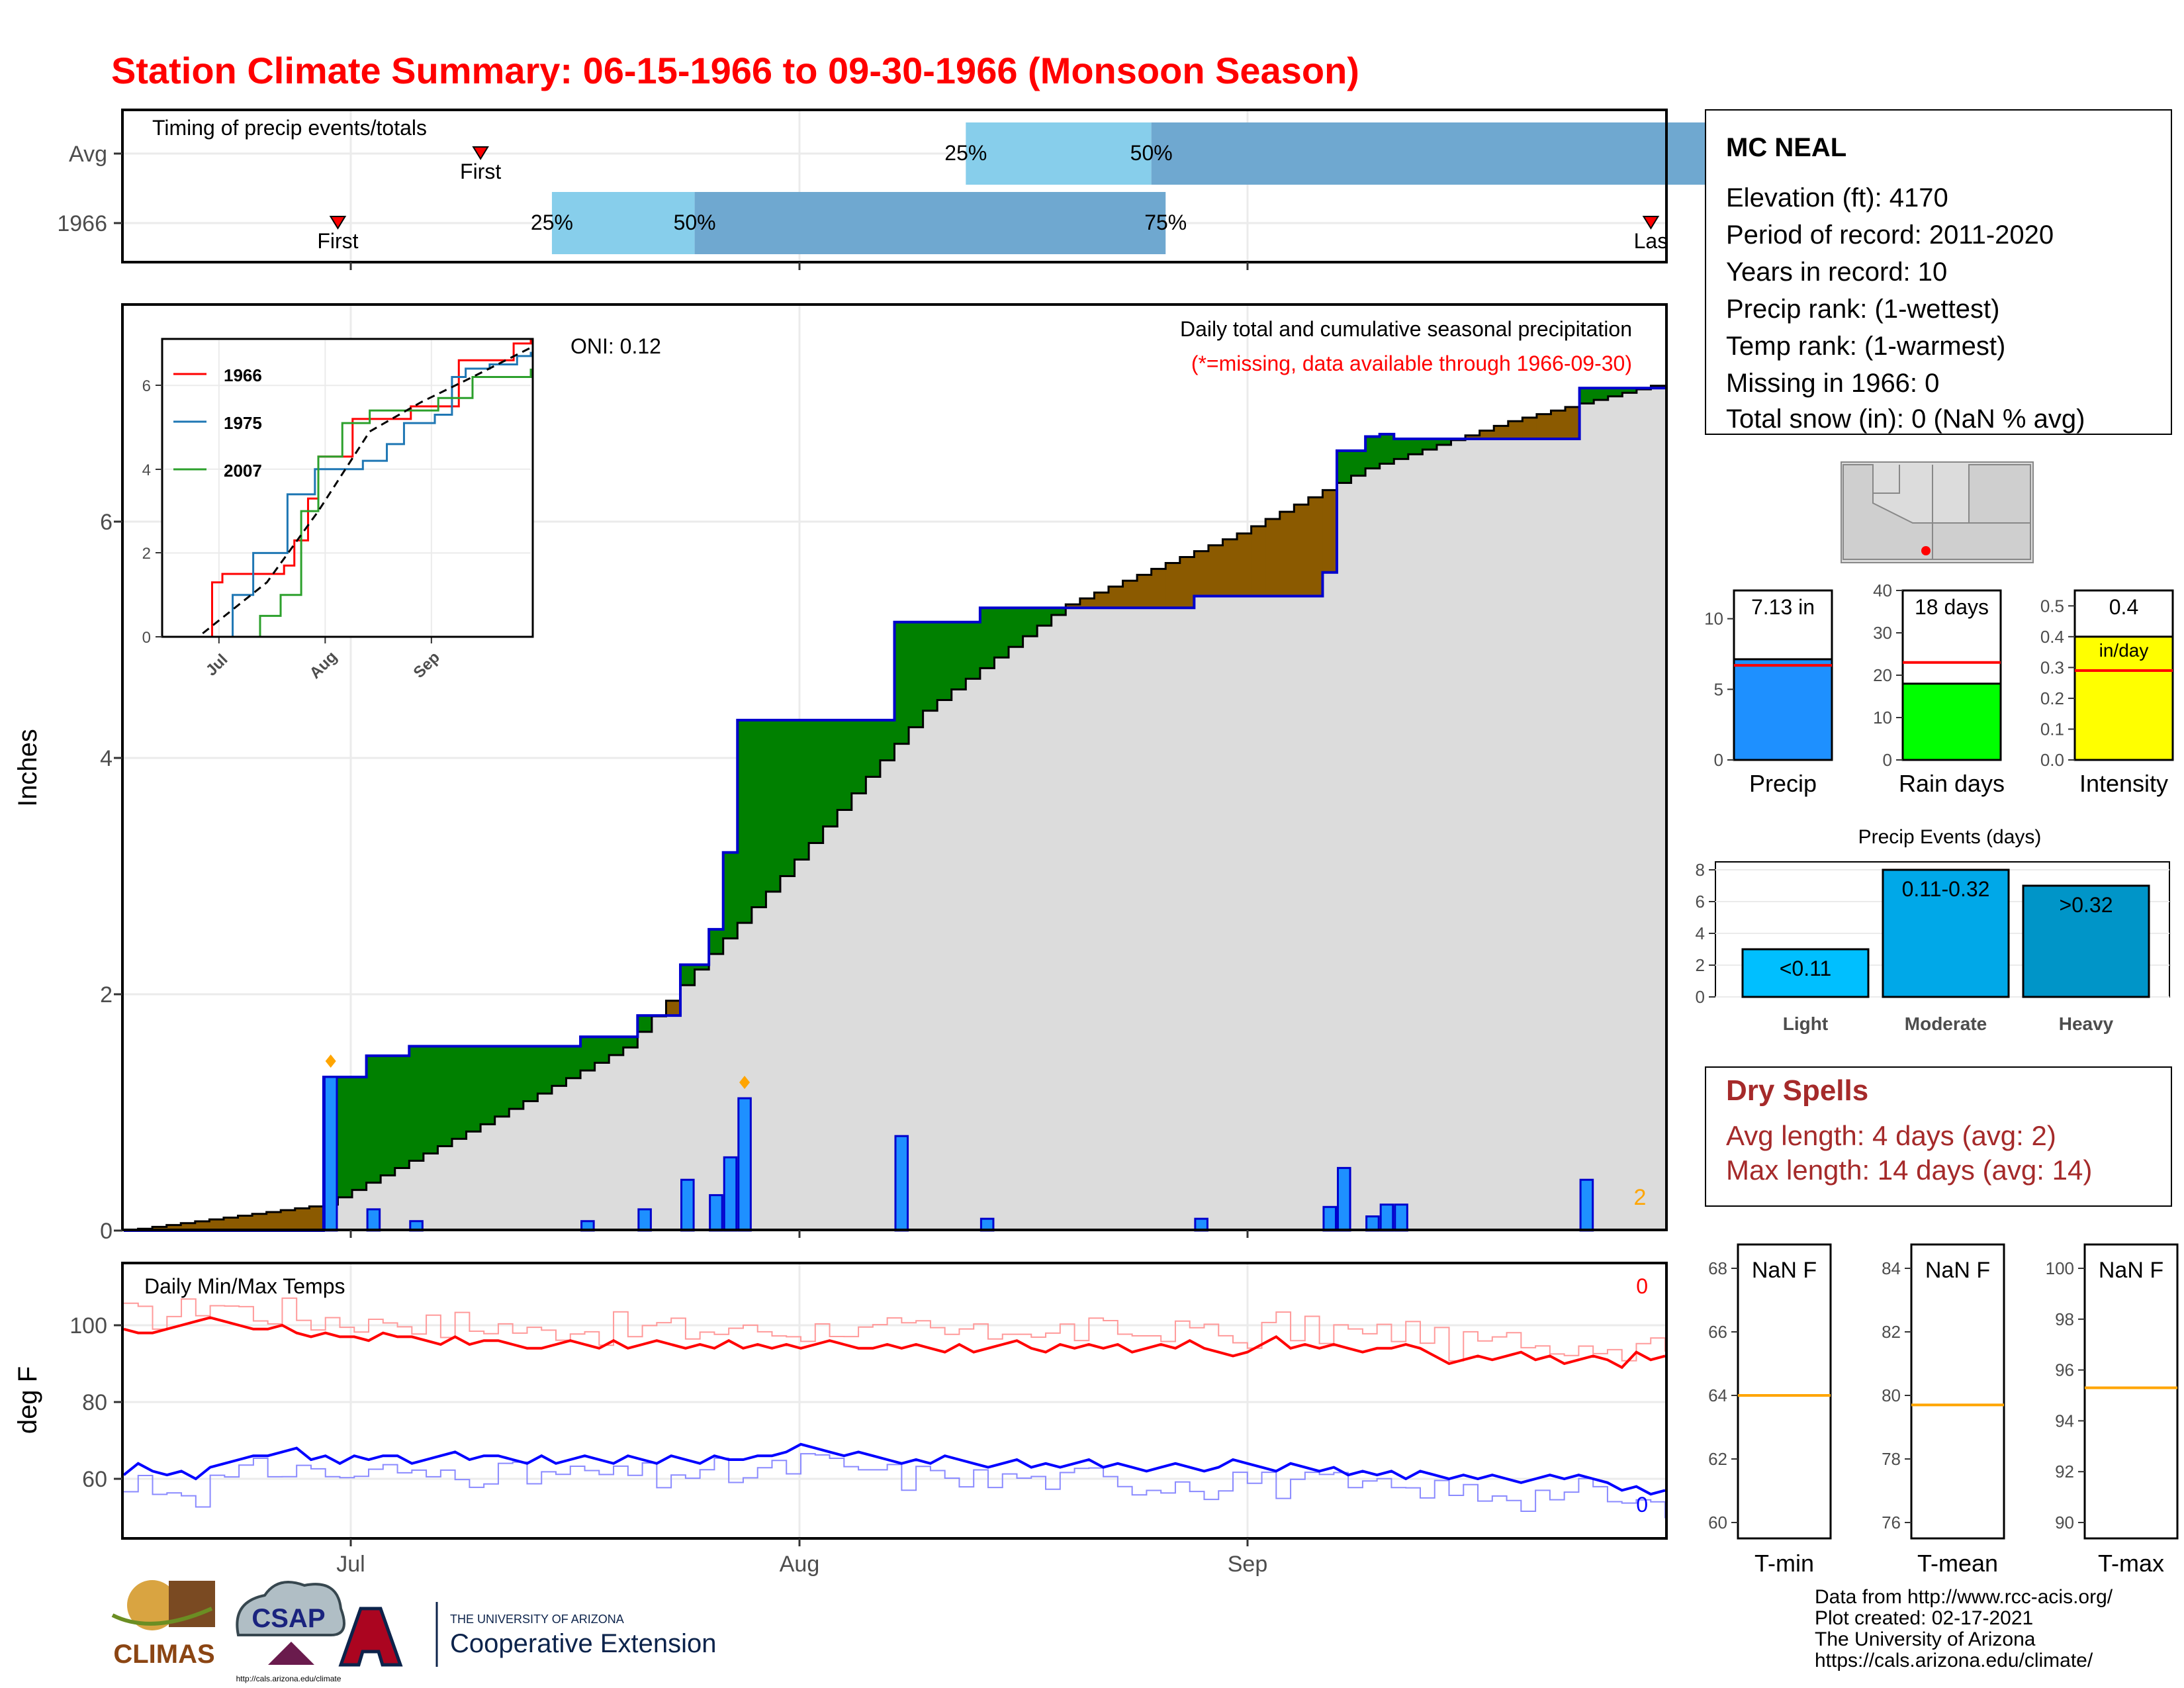  Describe the element at coordinates (288, 1678) in the screenshot. I see `csap-url: http://cals.arizona.edu/climate` at that location.